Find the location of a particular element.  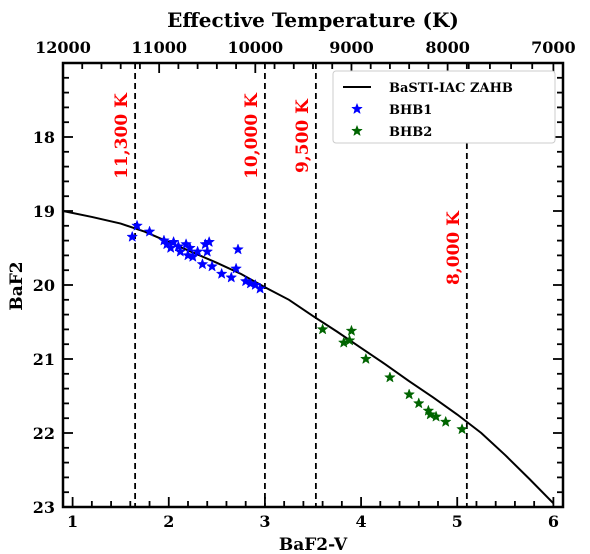

x-tick-label: 3 is located at coordinates (264, 521).